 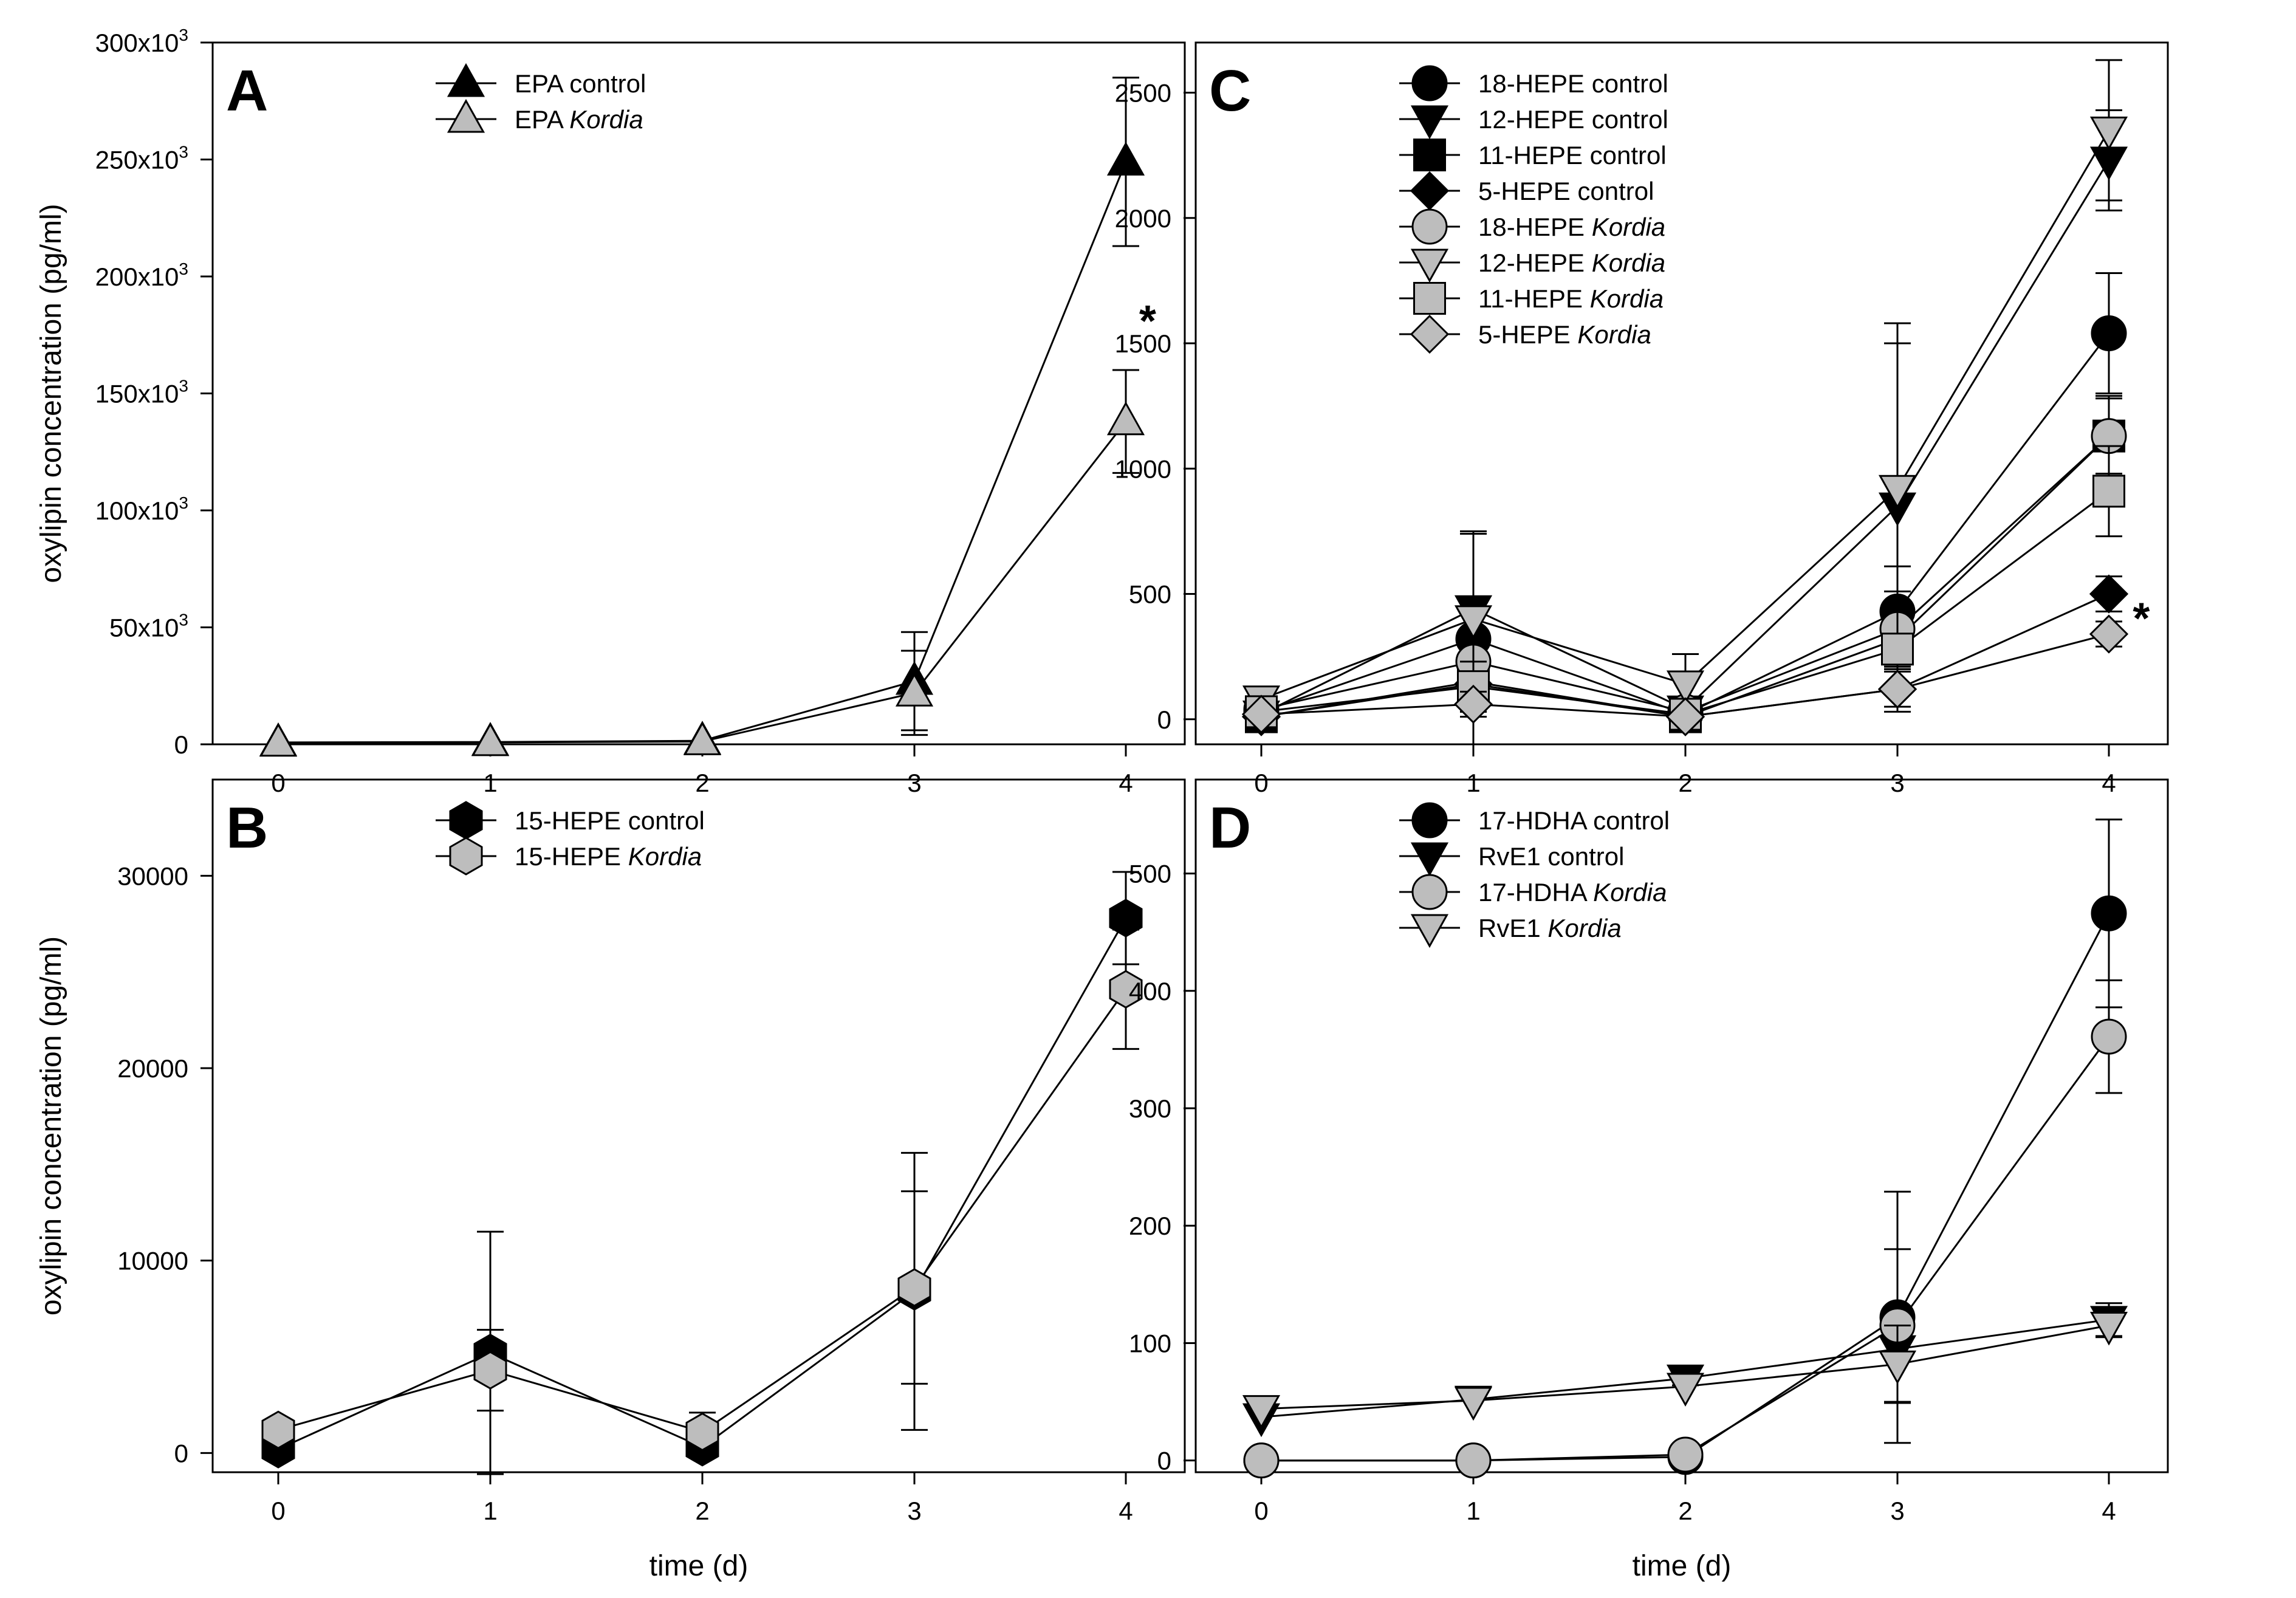 What do you see at coordinates (1230, 828) in the screenshot?
I see `panel-D-letter: D` at bounding box center [1230, 828].